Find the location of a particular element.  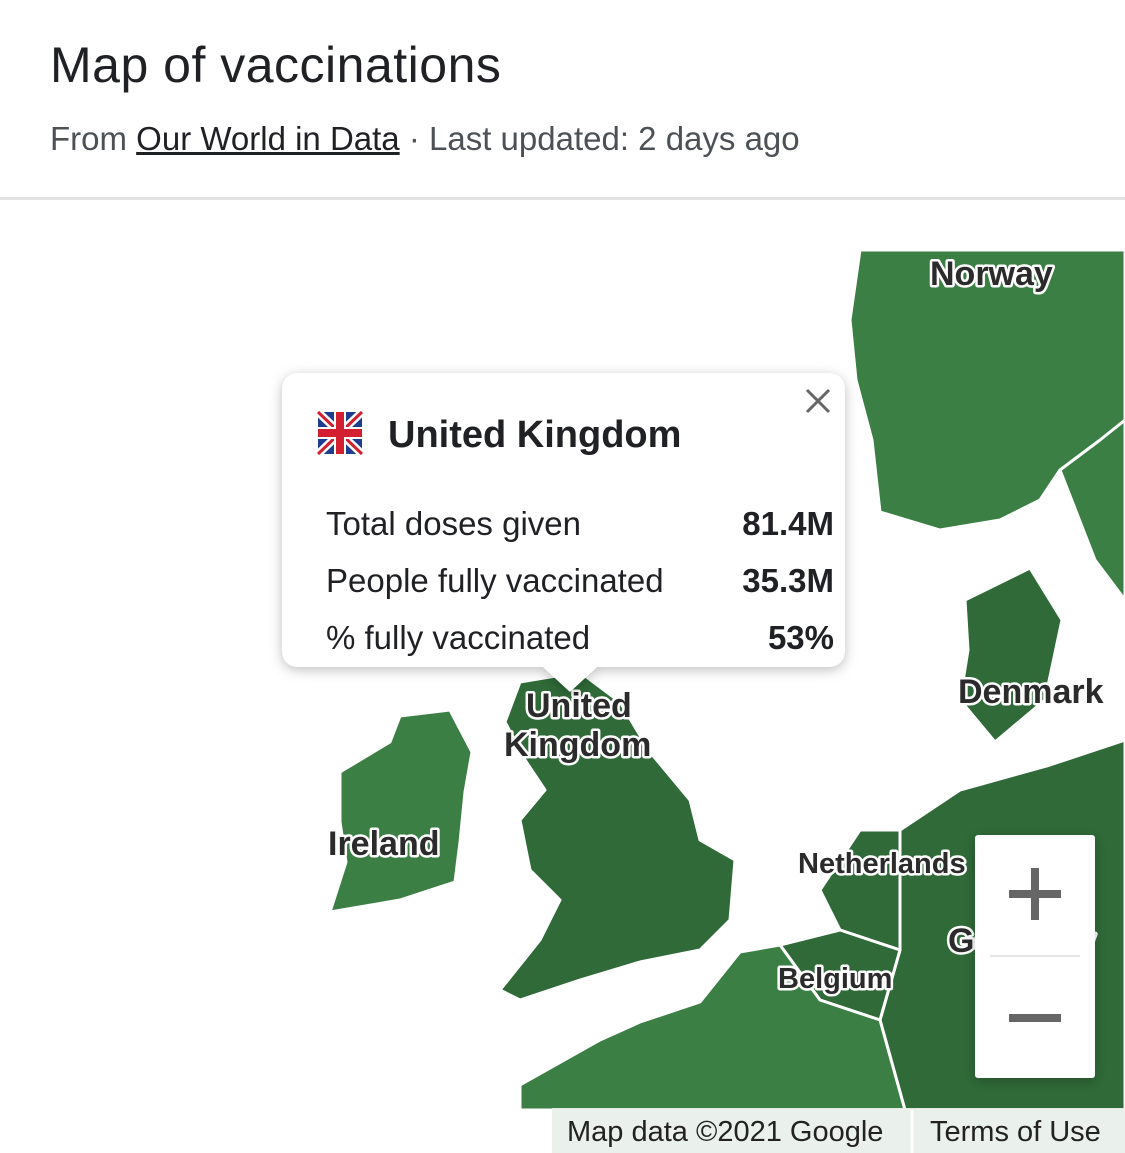

attribution: Map data ©2021 Google is located at coordinates (725, 1132).